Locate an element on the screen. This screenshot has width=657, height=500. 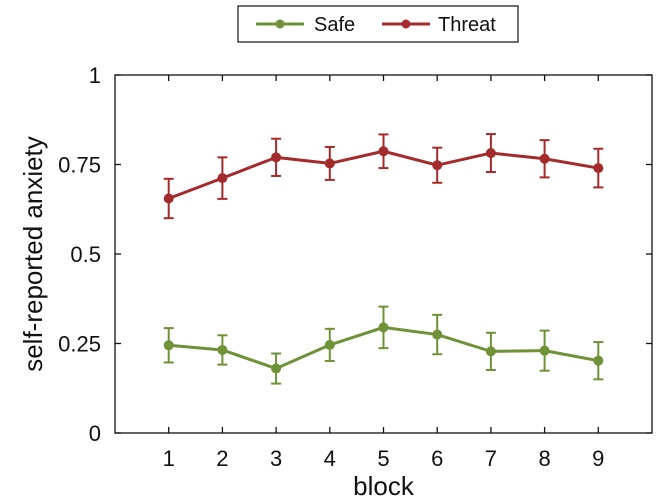
x-tick-label: 8 is located at coordinates (544, 458).